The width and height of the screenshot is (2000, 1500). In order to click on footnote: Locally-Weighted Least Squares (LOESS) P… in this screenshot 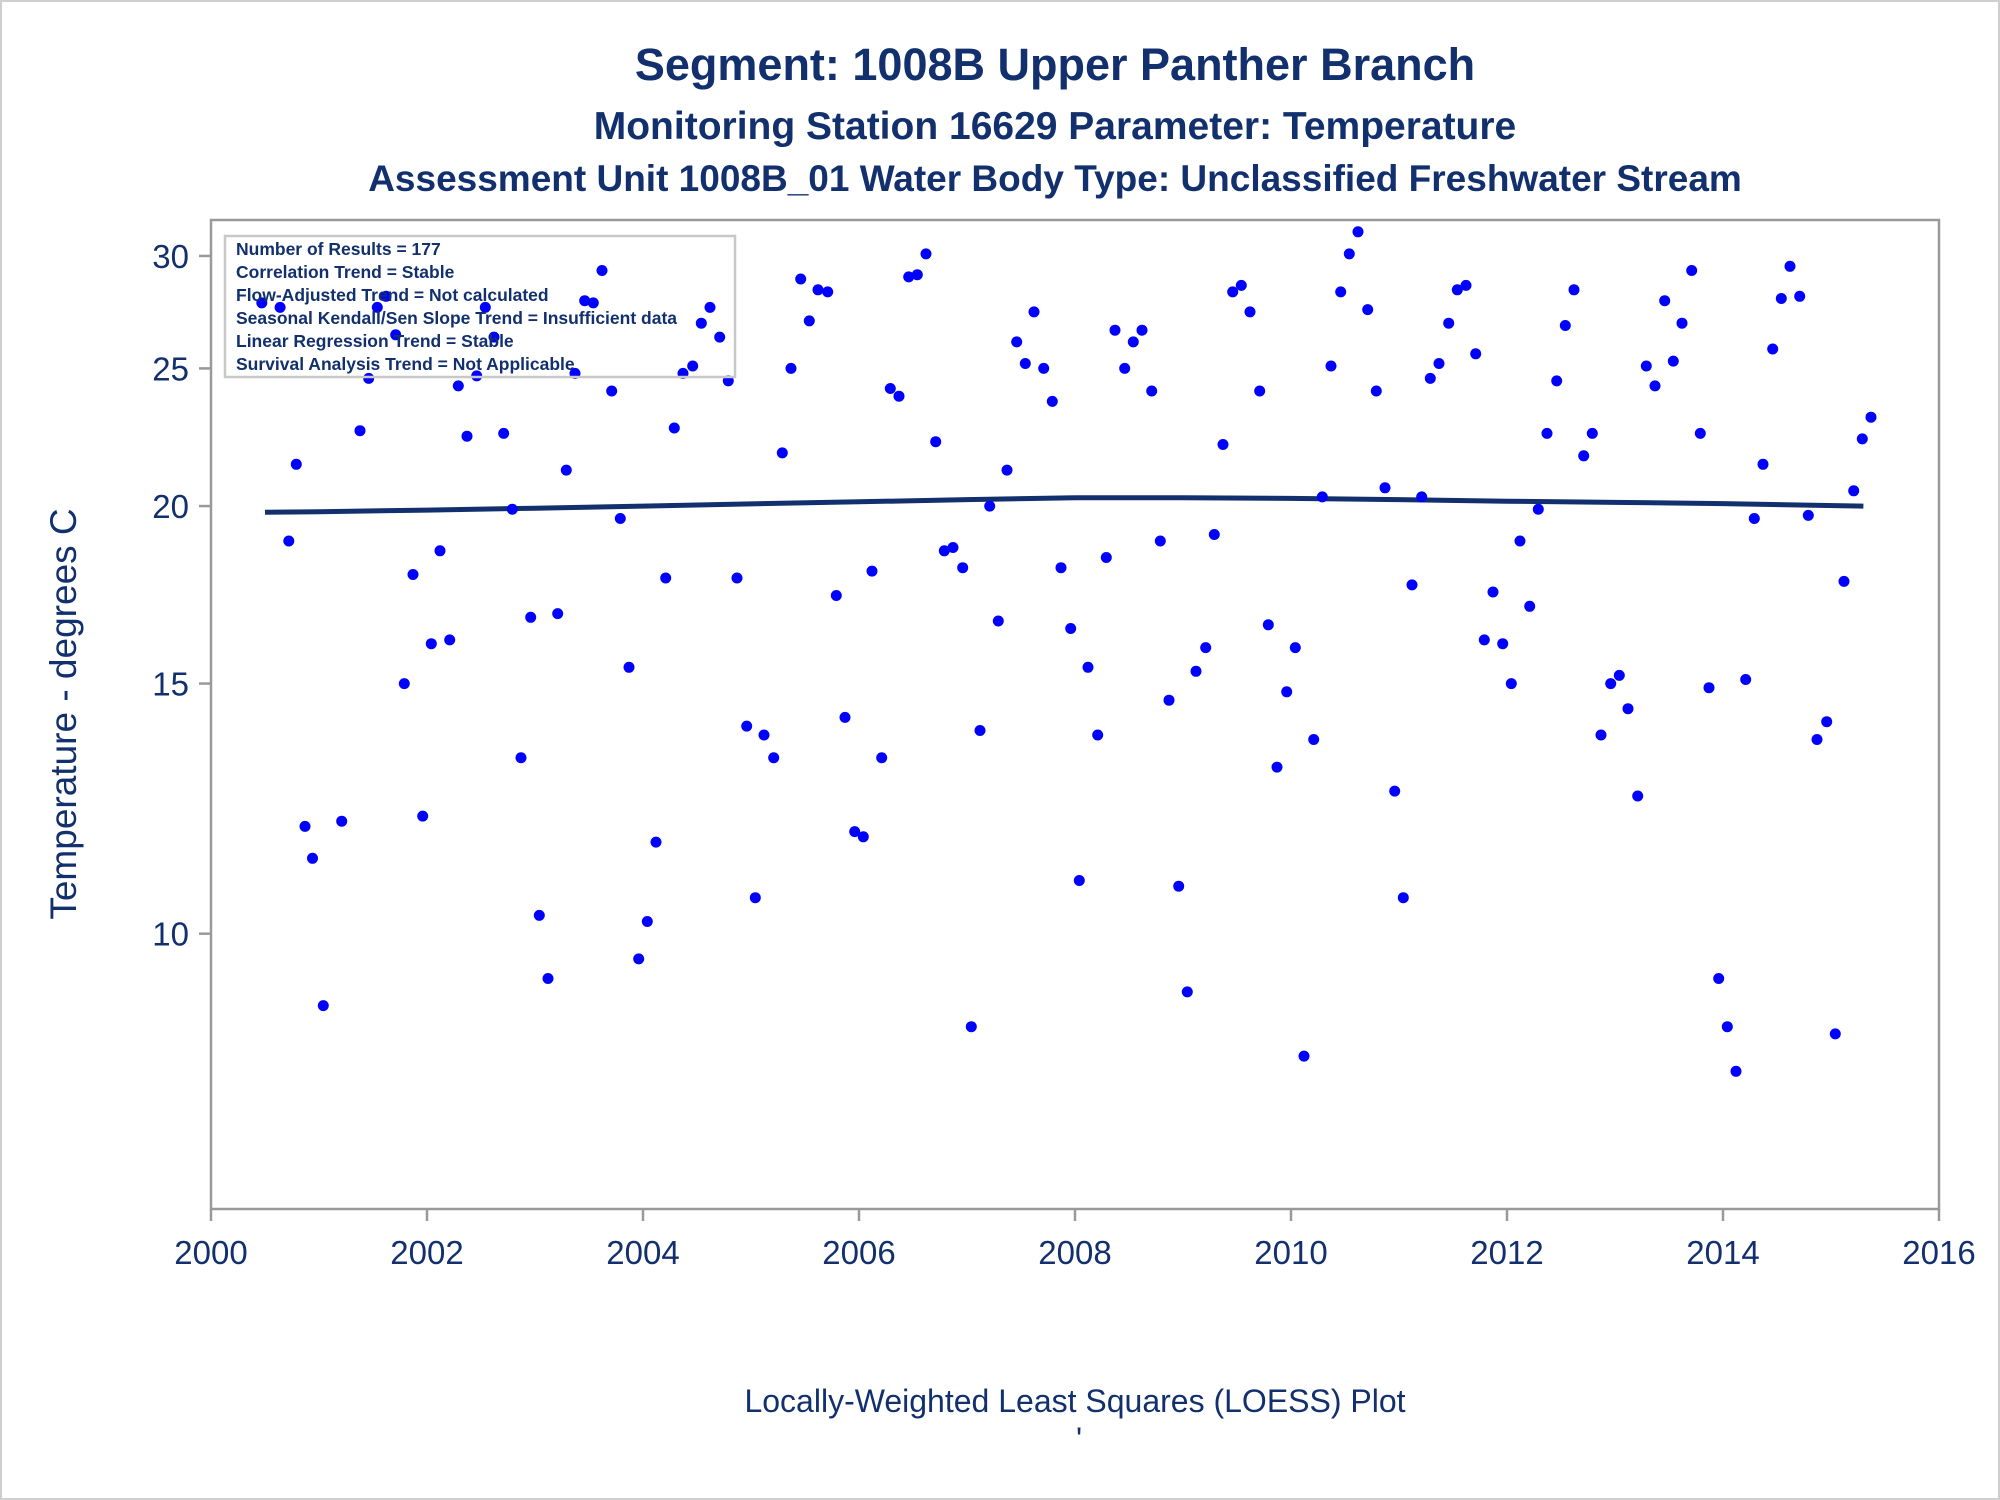, I will do `click(1074, 1401)`.